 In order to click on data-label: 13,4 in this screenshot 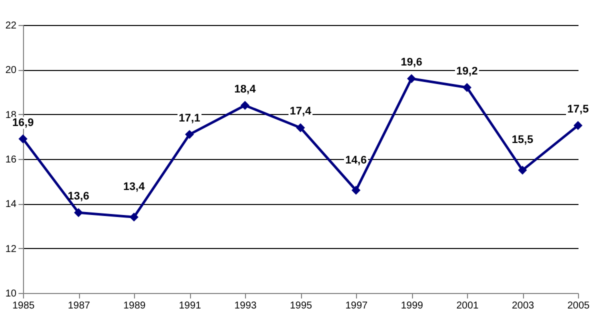, I will do `click(134, 187)`.